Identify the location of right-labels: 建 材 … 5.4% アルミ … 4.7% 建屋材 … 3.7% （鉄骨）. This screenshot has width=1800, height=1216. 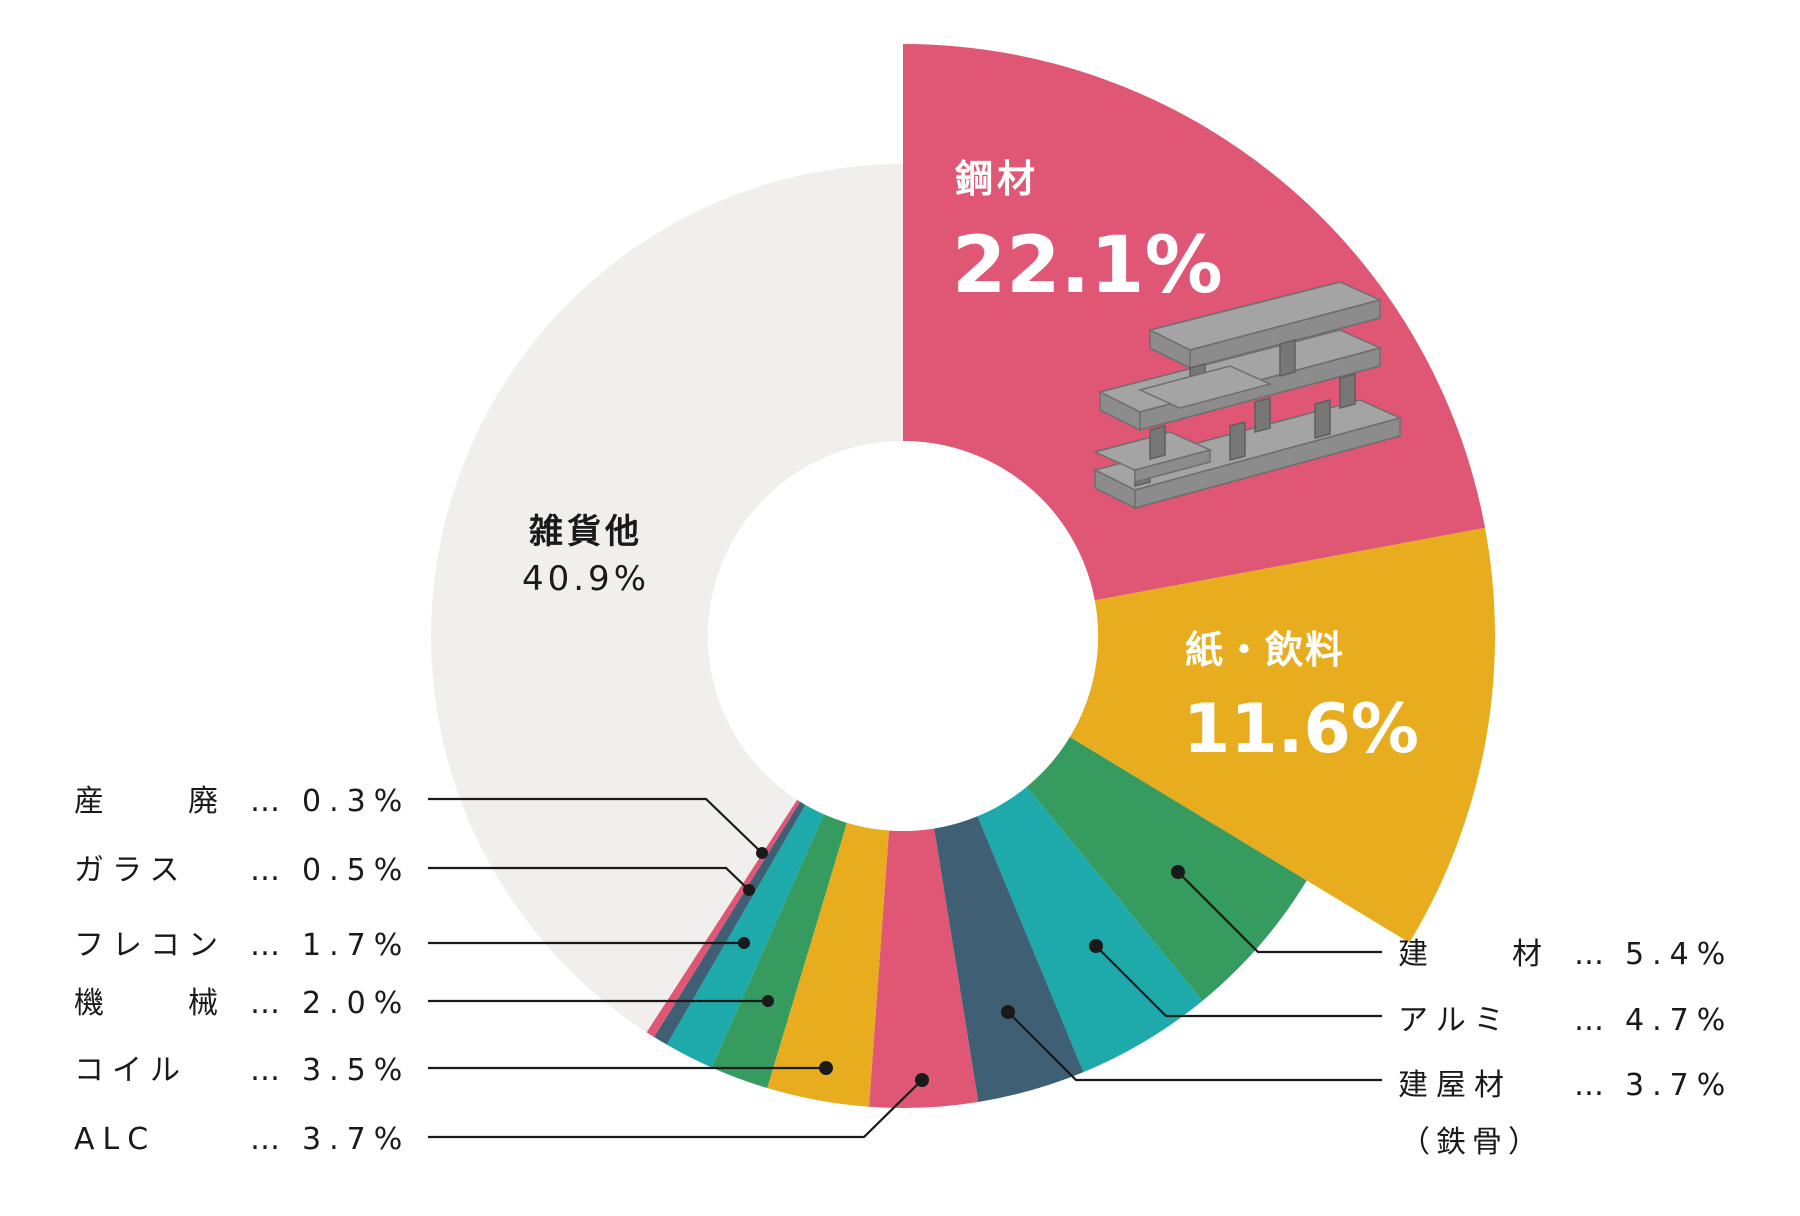
(1565, 1048).